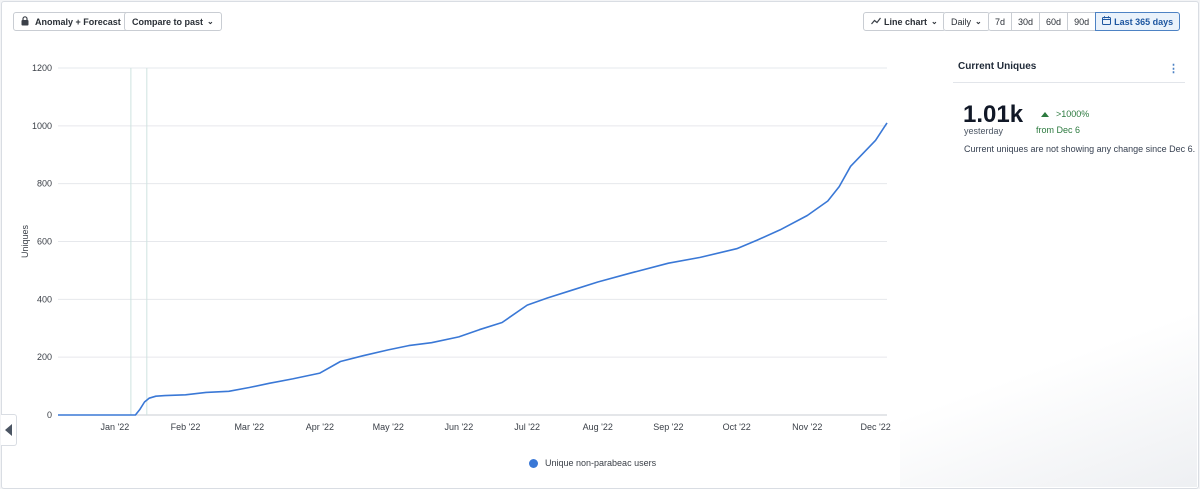 Image resolution: width=1200 pixels, height=489 pixels. I want to click on compare-label: Compare to past, so click(168, 21).